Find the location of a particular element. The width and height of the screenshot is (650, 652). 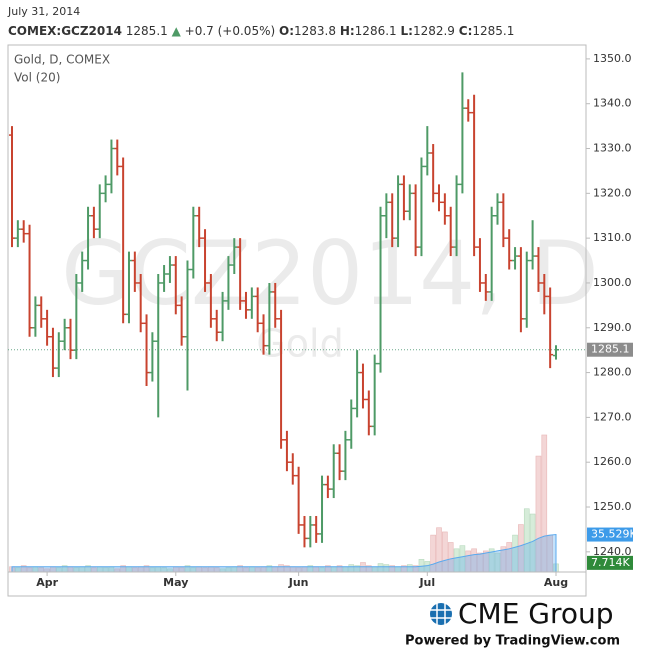

quote-item-value: 1285.1 is located at coordinates (493, 31).